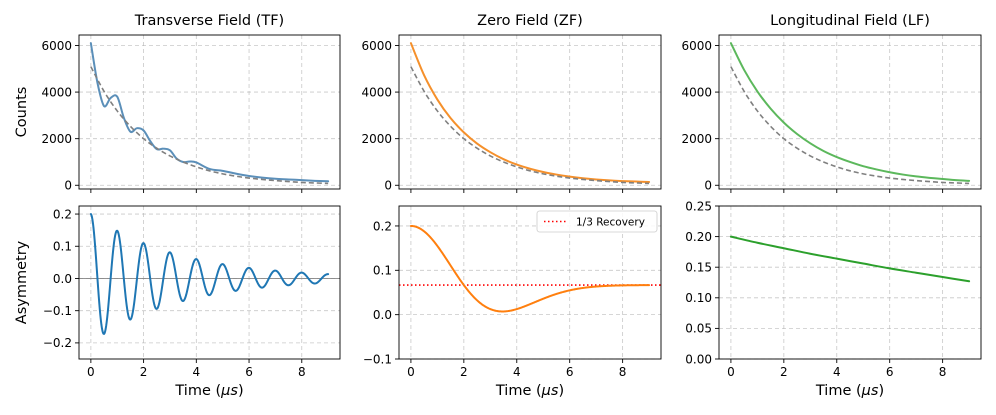  What do you see at coordinates (698, 237) in the screenshot?
I see `y-tick-label: 0.20` at bounding box center [698, 237].